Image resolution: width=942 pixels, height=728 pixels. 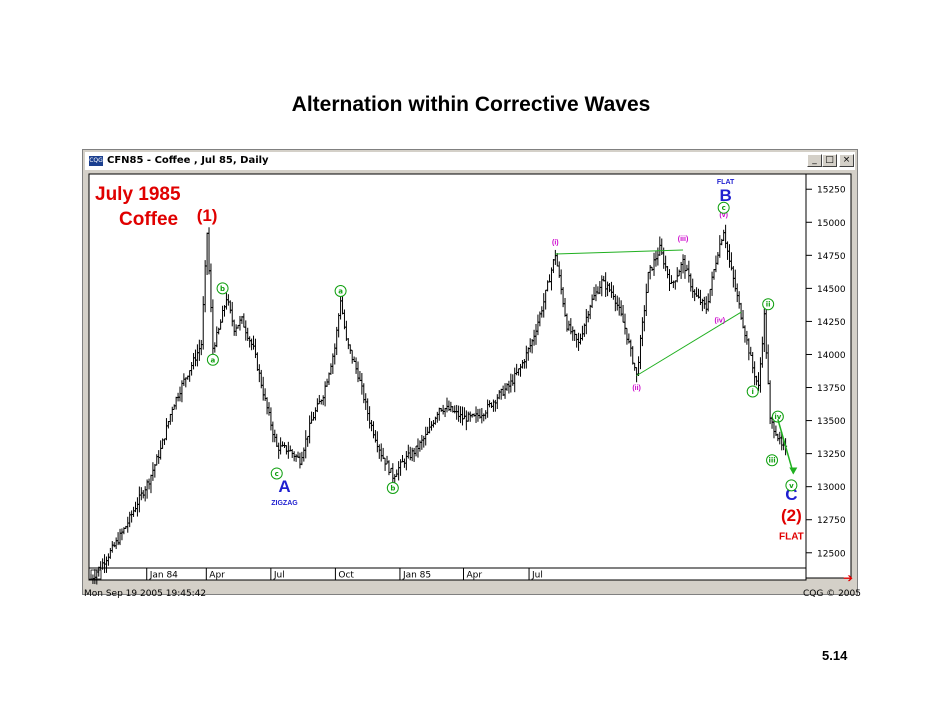 I want to click on wave-label: (ii), so click(x=636, y=388).